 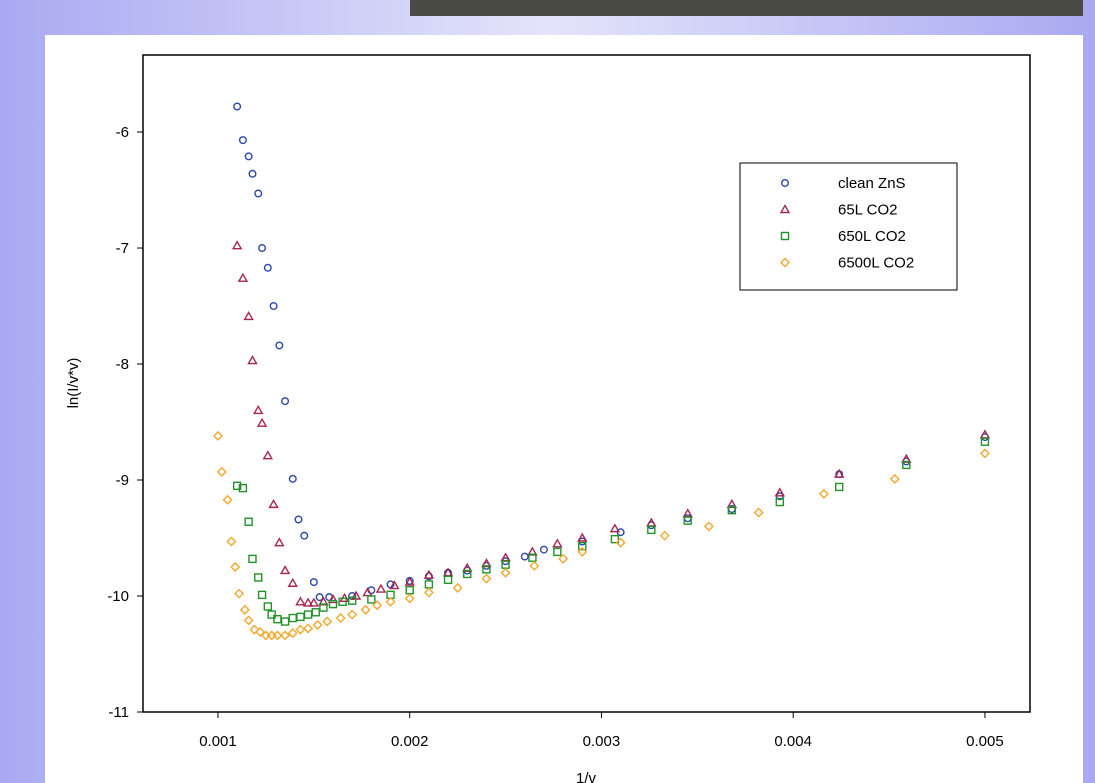 I want to click on photo-strip, so click(x=746, y=8).